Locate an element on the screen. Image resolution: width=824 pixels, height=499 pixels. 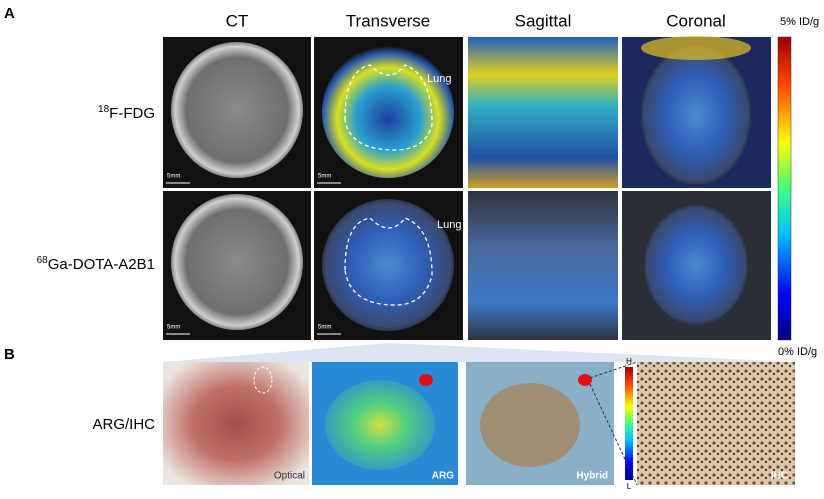
row-label: ARG/IHC is located at coordinates (123, 424).